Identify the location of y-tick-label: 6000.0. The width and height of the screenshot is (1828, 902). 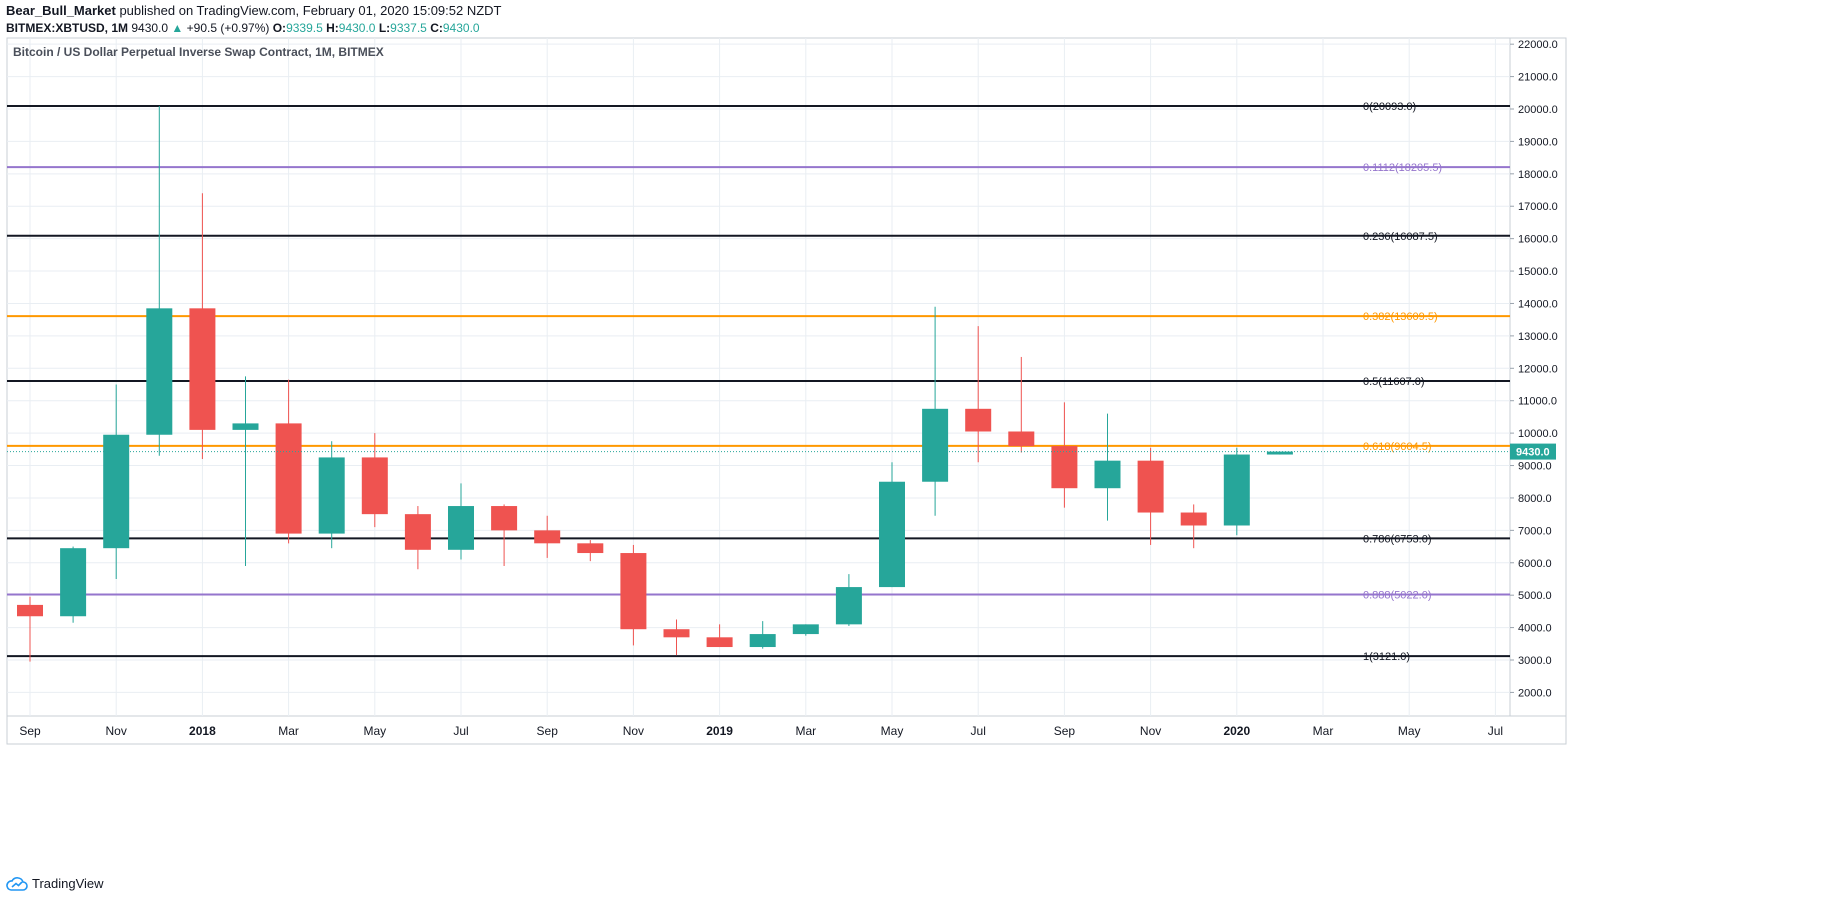
(1535, 564).